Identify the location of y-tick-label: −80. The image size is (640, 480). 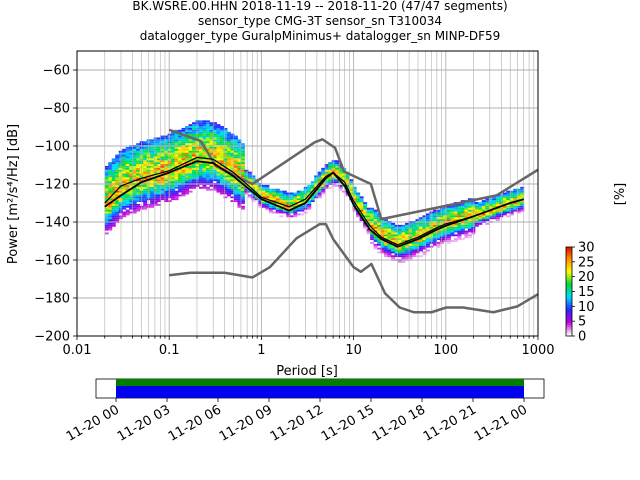
(56, 109).